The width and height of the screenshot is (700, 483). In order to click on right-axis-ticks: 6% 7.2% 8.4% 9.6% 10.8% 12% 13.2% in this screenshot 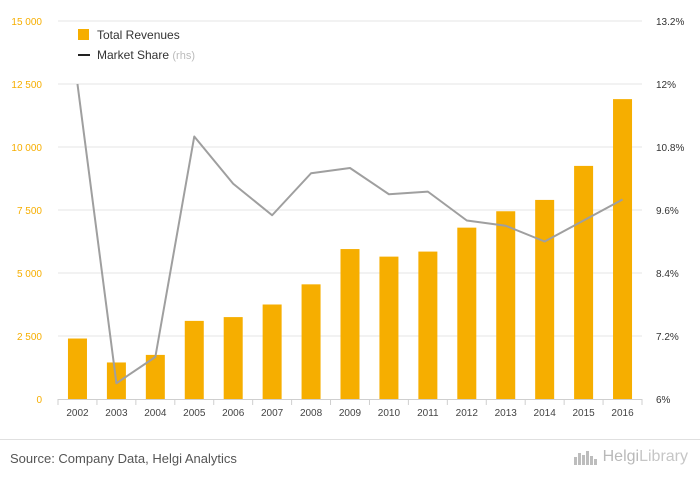, I will do `click(670, 211)`.